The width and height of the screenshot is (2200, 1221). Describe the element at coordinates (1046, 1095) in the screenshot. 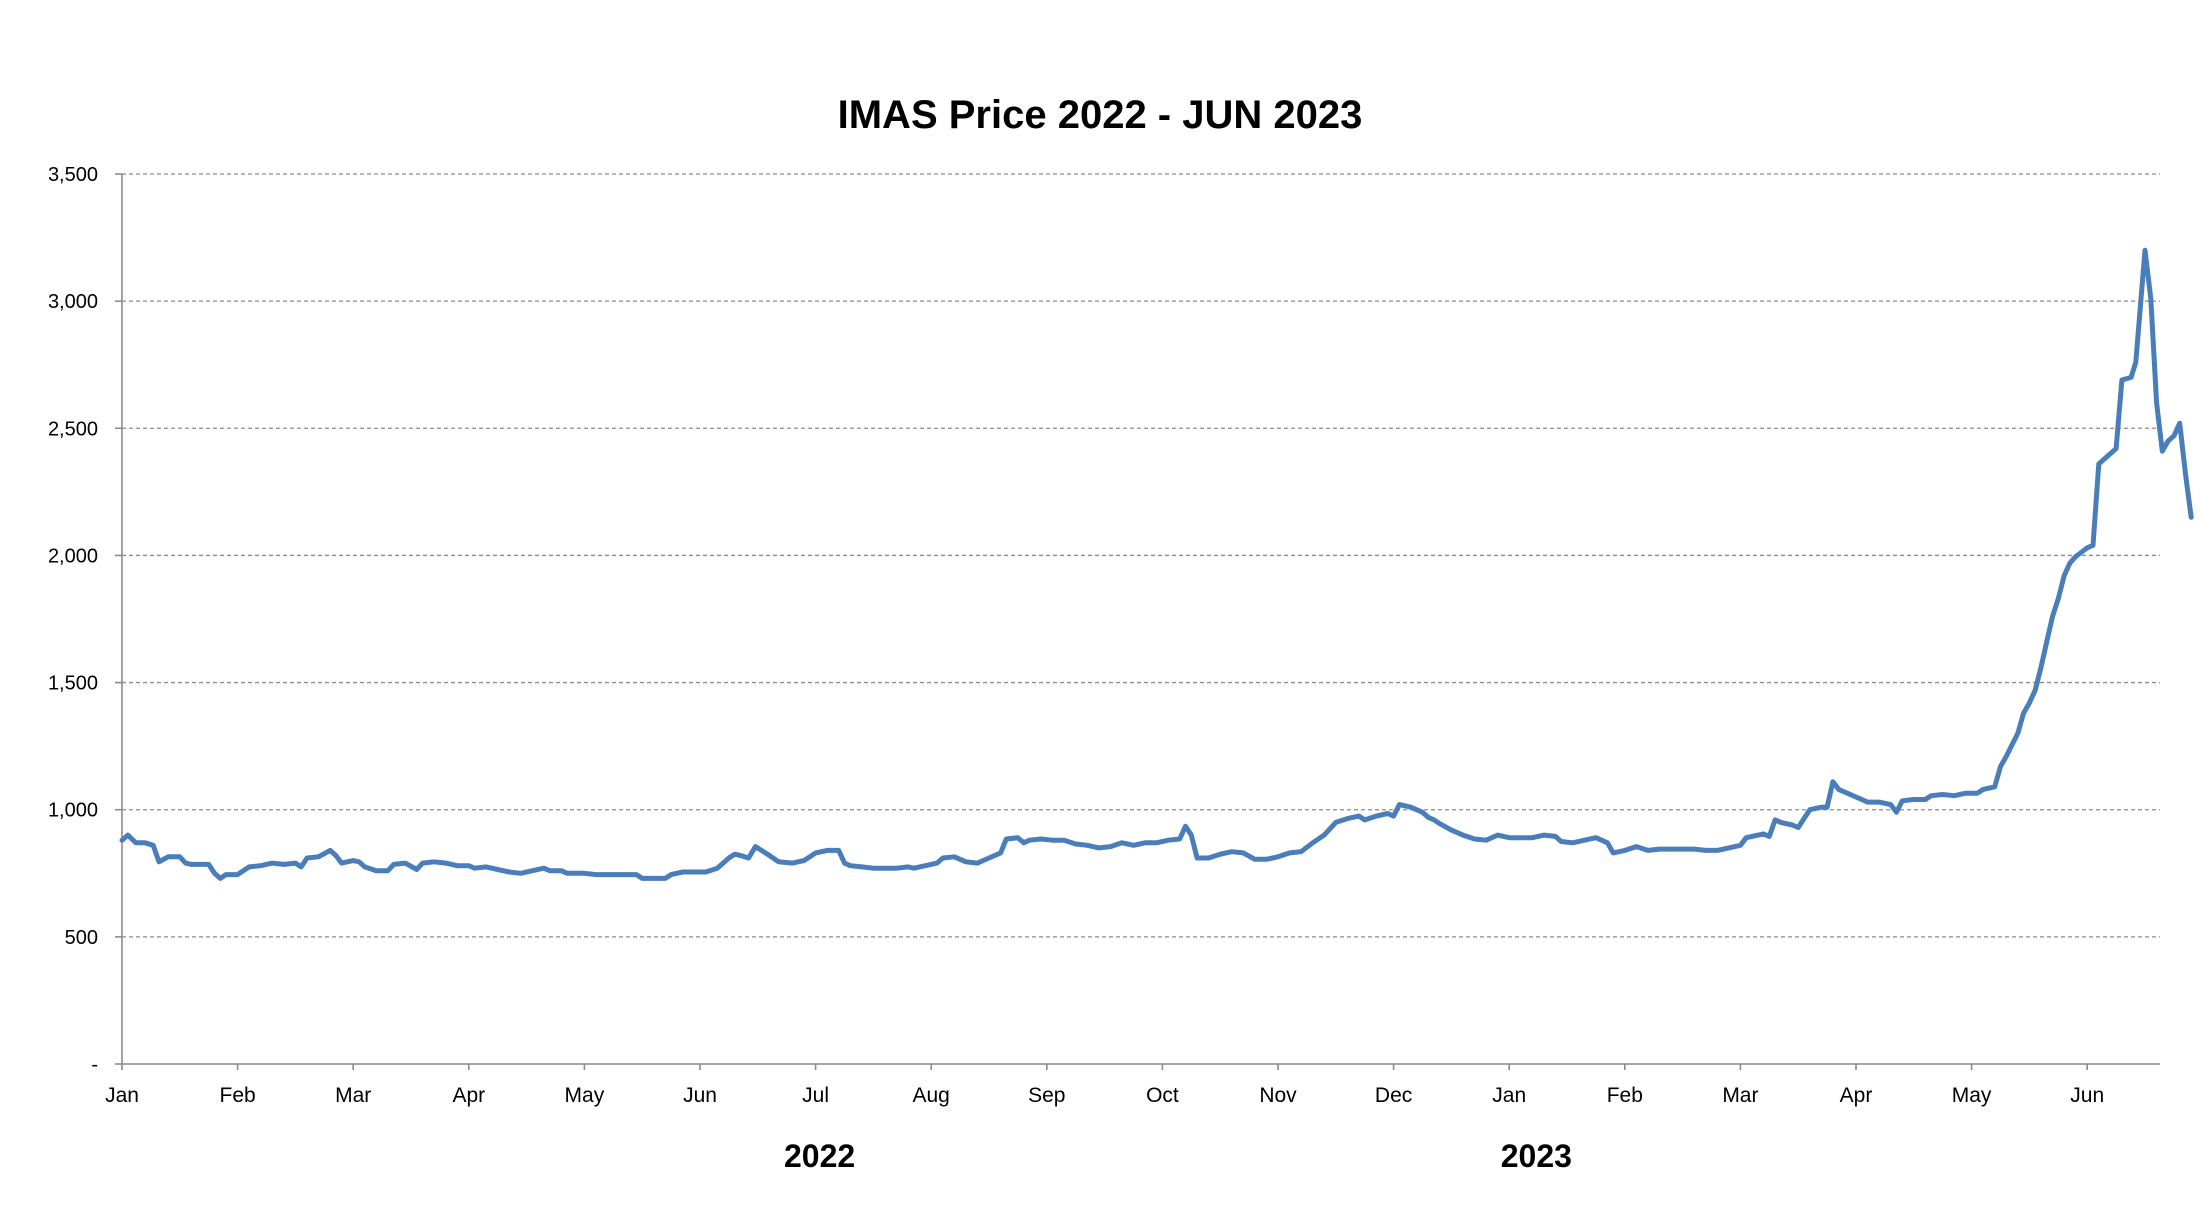

I see `x-tick-label: Sep` at that location.